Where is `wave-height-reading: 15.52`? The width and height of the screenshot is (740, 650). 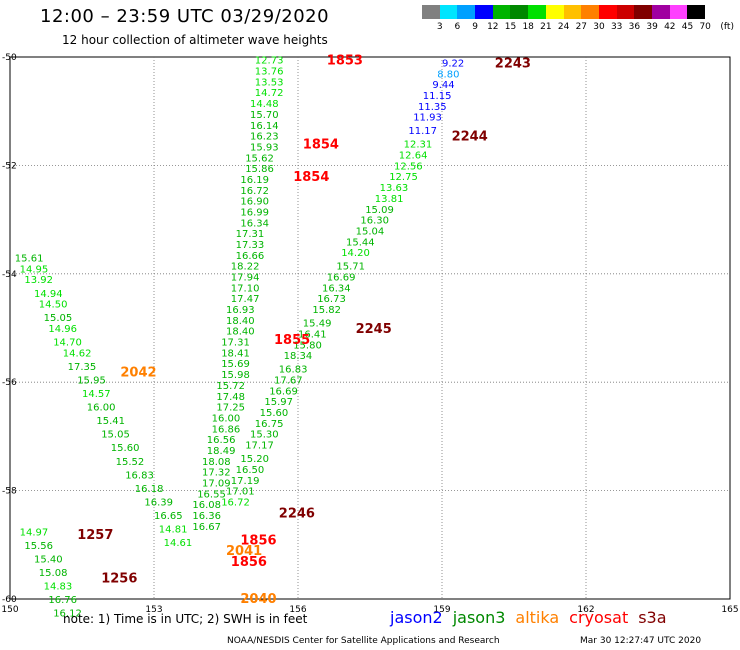 wave-height-reading: 15.52 is located at coordinates (130, 462).